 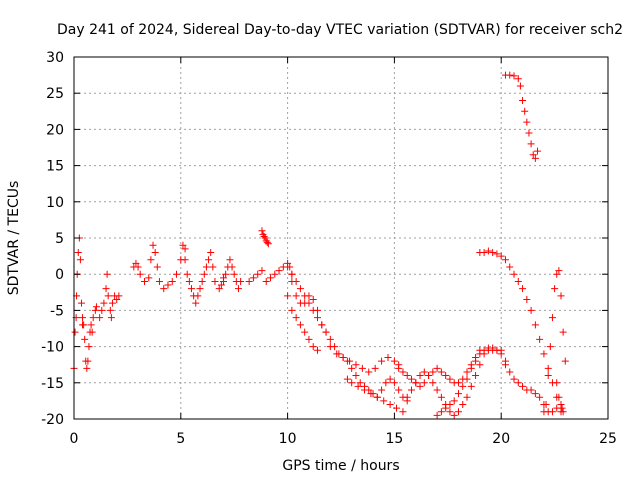 I want to click on y-tick-label: -20, so click(x=52, y=420).